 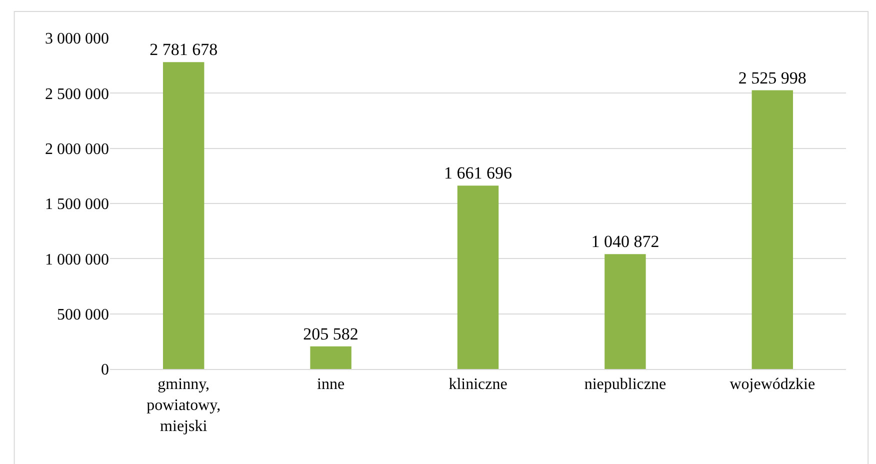 I want to click on data-label: 1 661 696, so click(x=478, y=173).